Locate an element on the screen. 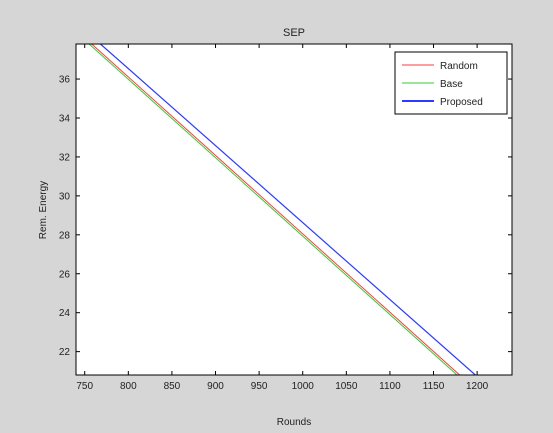  legend-label-base: Base is located at coordinates (451, 84).